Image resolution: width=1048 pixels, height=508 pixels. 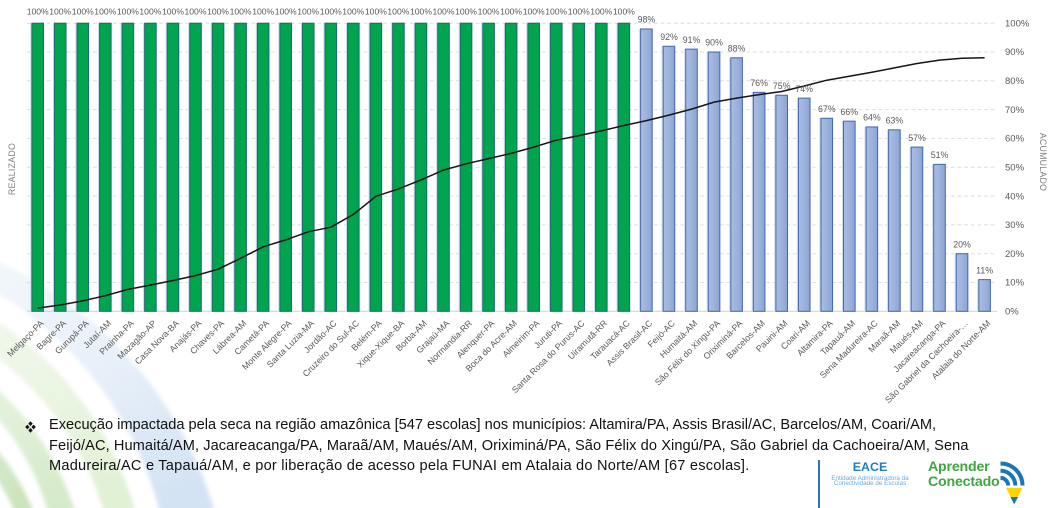 What do you see at coordinates (872, 118) in the screenshot?
I see `svg-text: 64%` at bounding box center [872, 118].